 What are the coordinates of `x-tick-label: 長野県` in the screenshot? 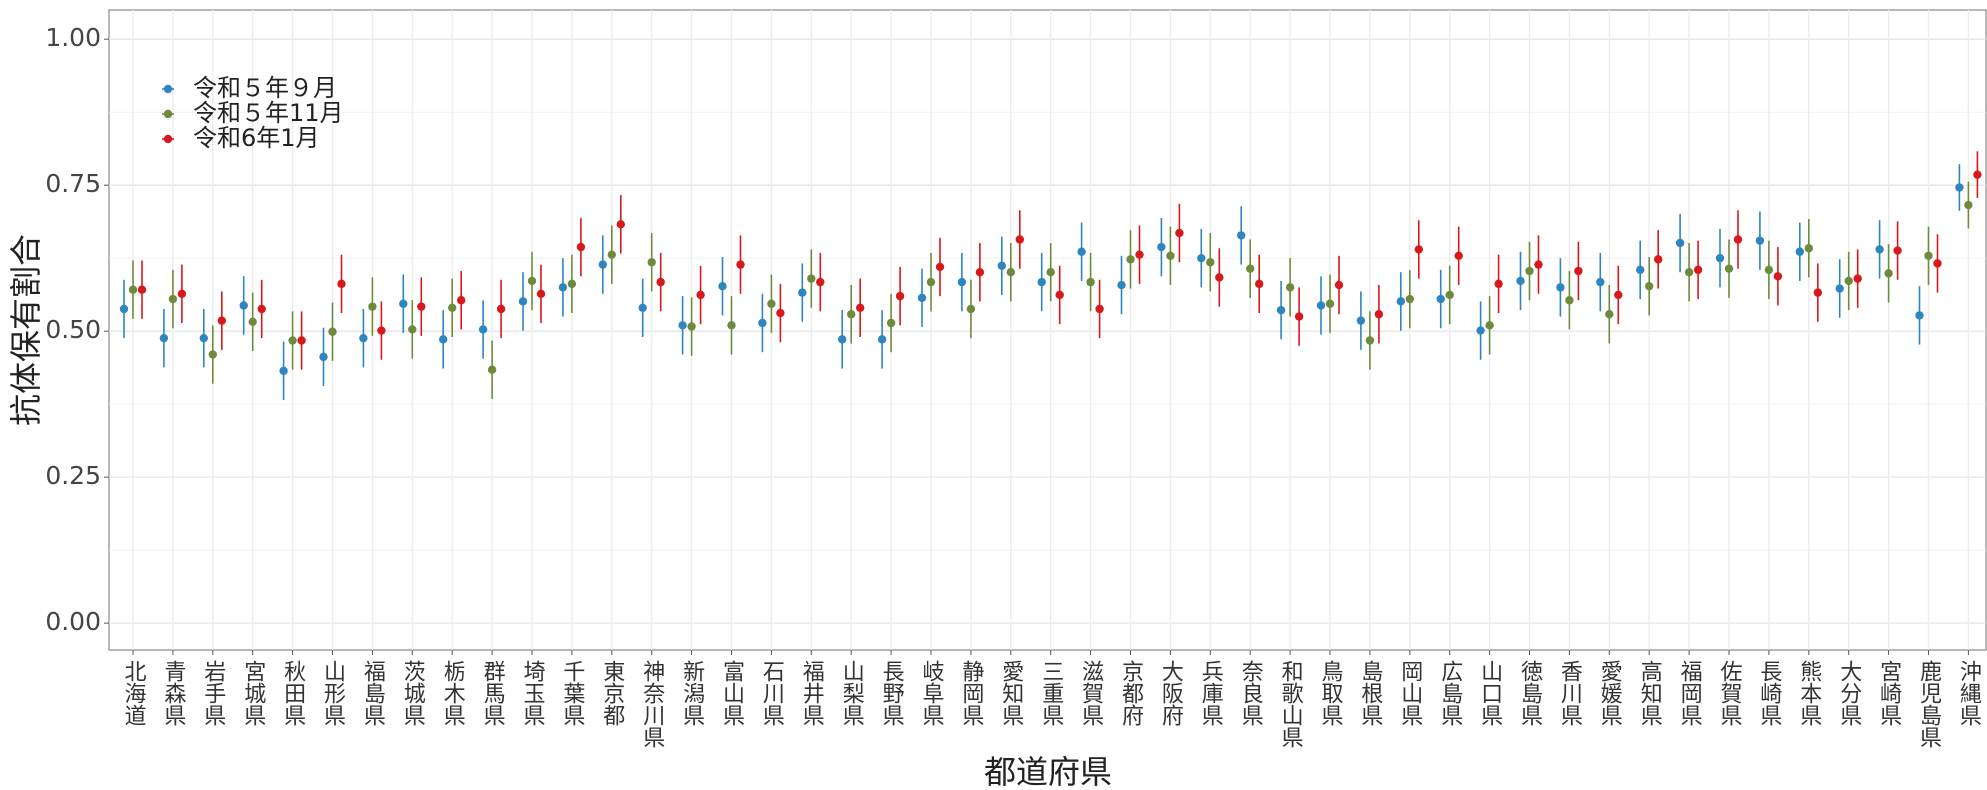 It's located at (892, 693).